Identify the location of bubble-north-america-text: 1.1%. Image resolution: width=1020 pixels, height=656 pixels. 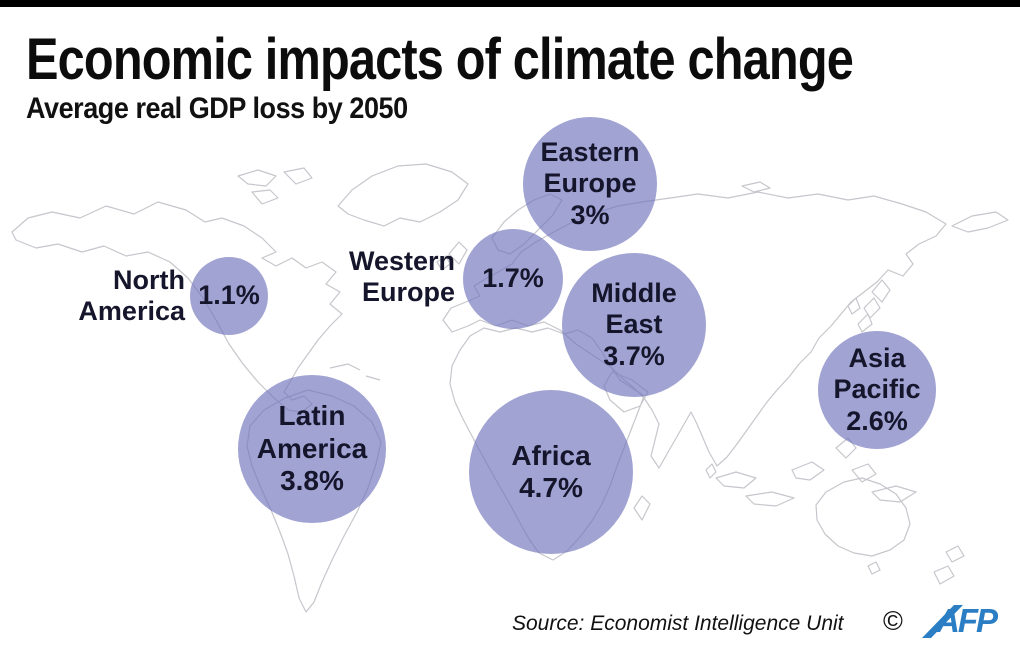
(229, 295).